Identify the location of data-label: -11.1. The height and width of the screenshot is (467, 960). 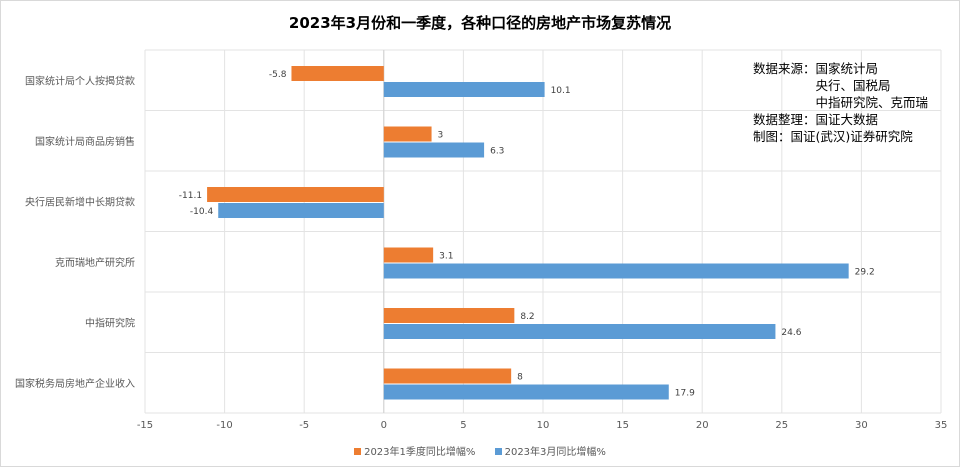
(190, 196).